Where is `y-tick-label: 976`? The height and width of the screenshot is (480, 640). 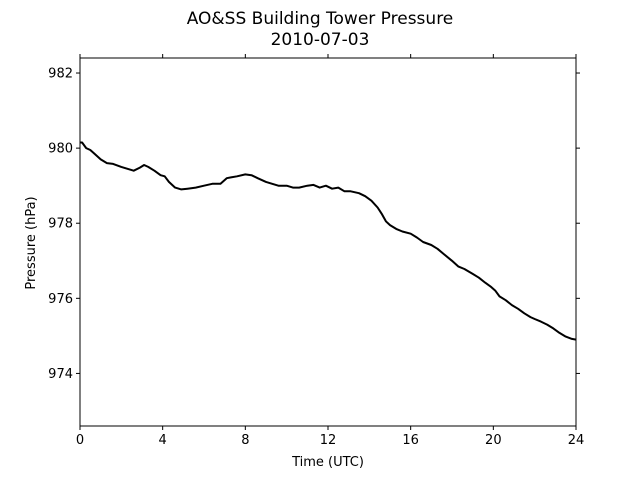 y-tick-label: 976 is located at coordinates (60, 299).